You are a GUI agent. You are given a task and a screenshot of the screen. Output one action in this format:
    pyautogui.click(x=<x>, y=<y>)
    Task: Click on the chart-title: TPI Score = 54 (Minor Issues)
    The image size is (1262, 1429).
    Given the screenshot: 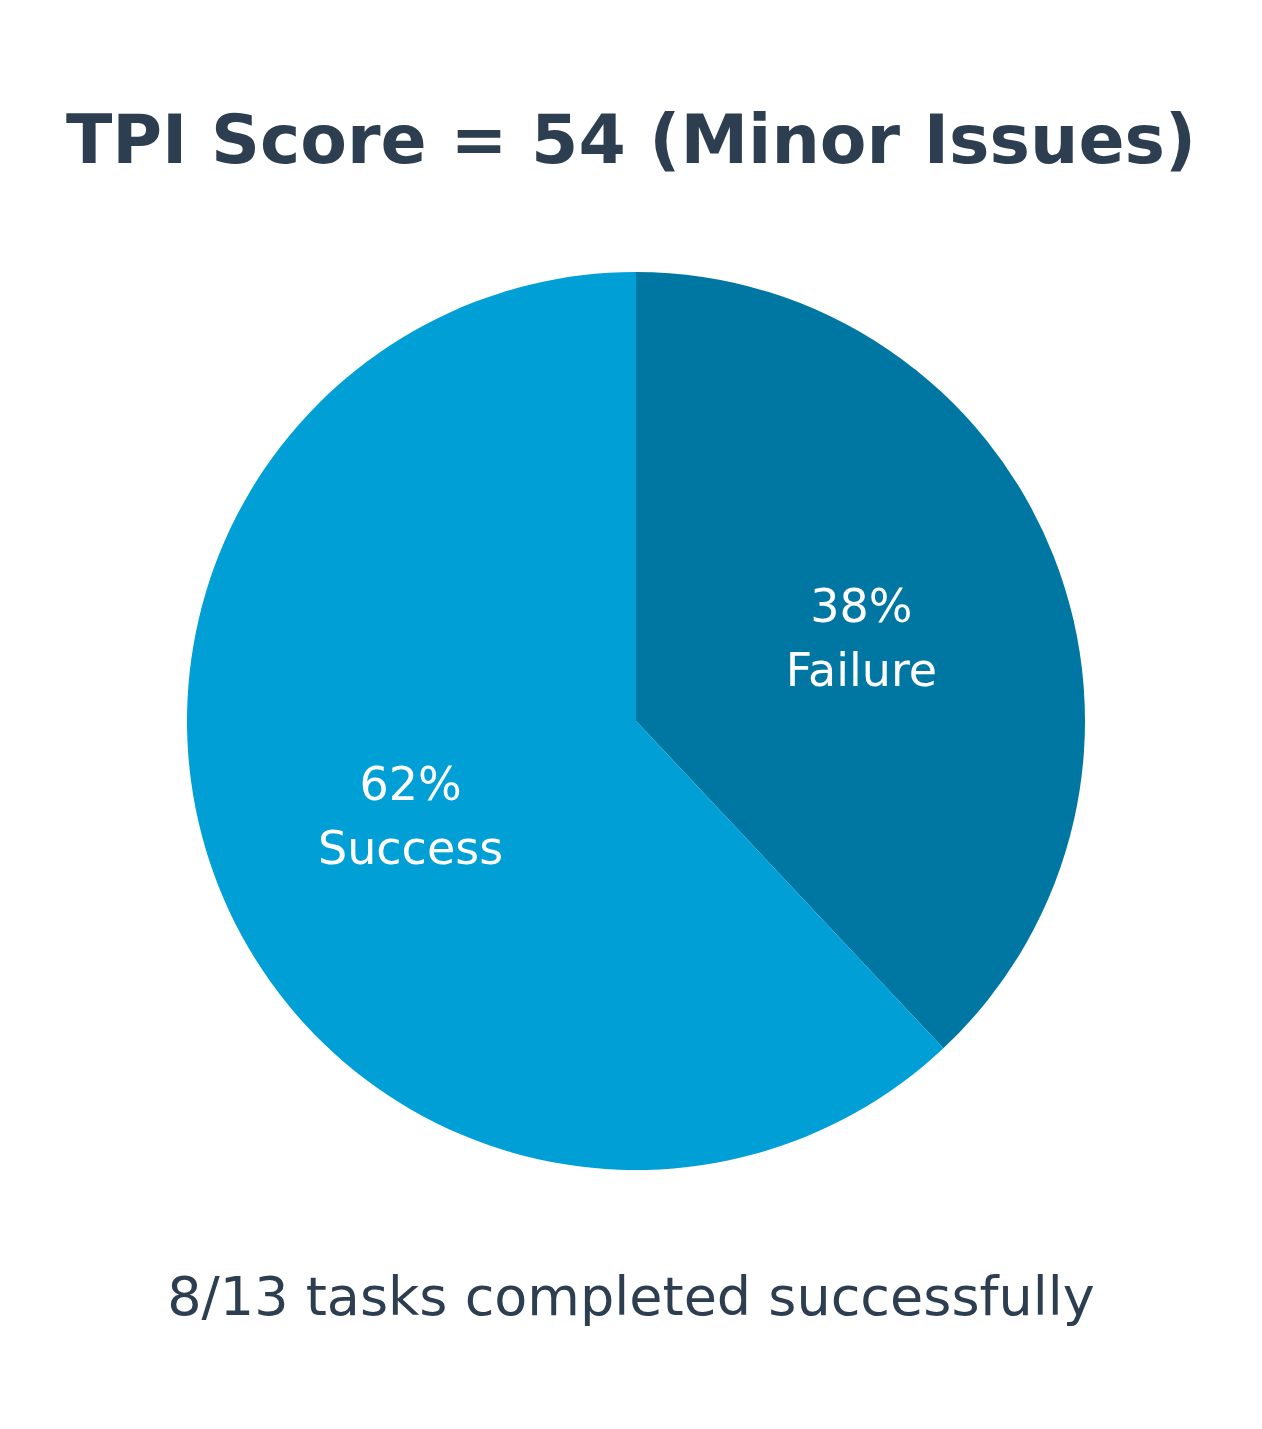 What is the action you would take?
    pyautogui.click(x=631, y=139)
    